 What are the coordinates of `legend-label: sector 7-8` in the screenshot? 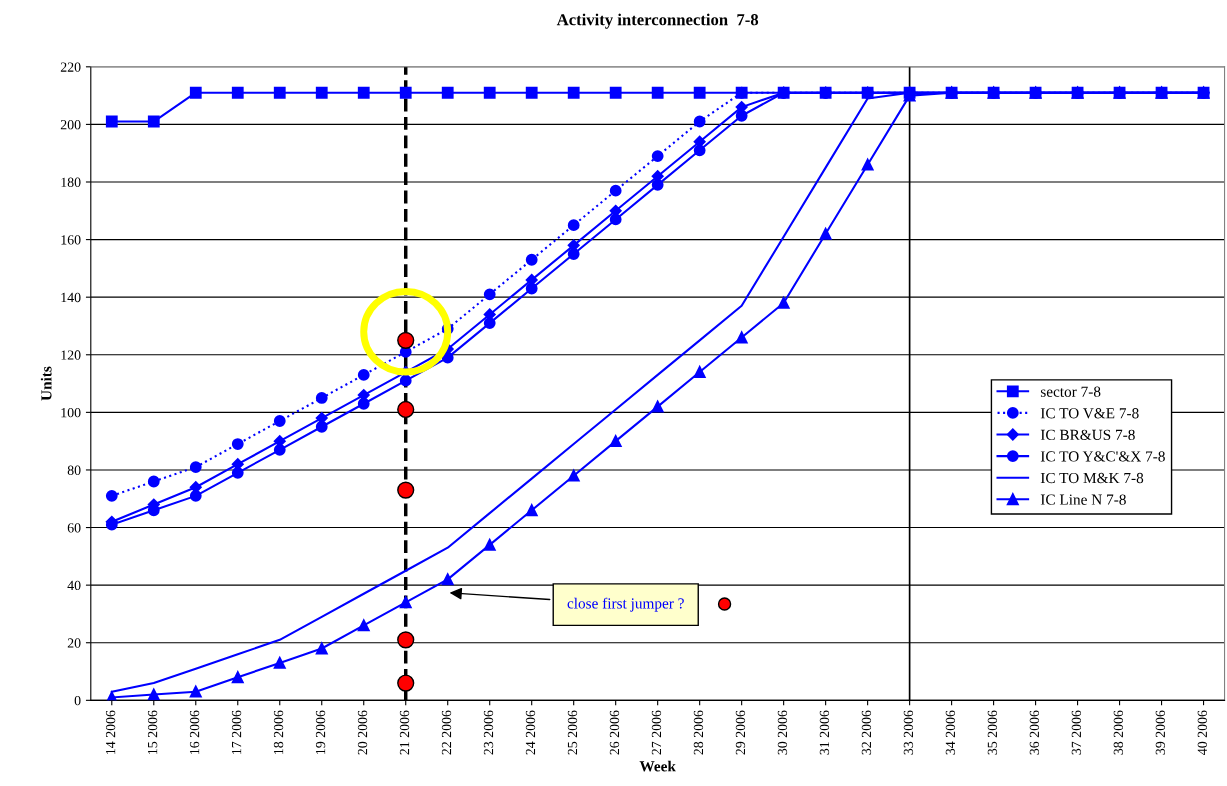 It's located at (1070, 391).